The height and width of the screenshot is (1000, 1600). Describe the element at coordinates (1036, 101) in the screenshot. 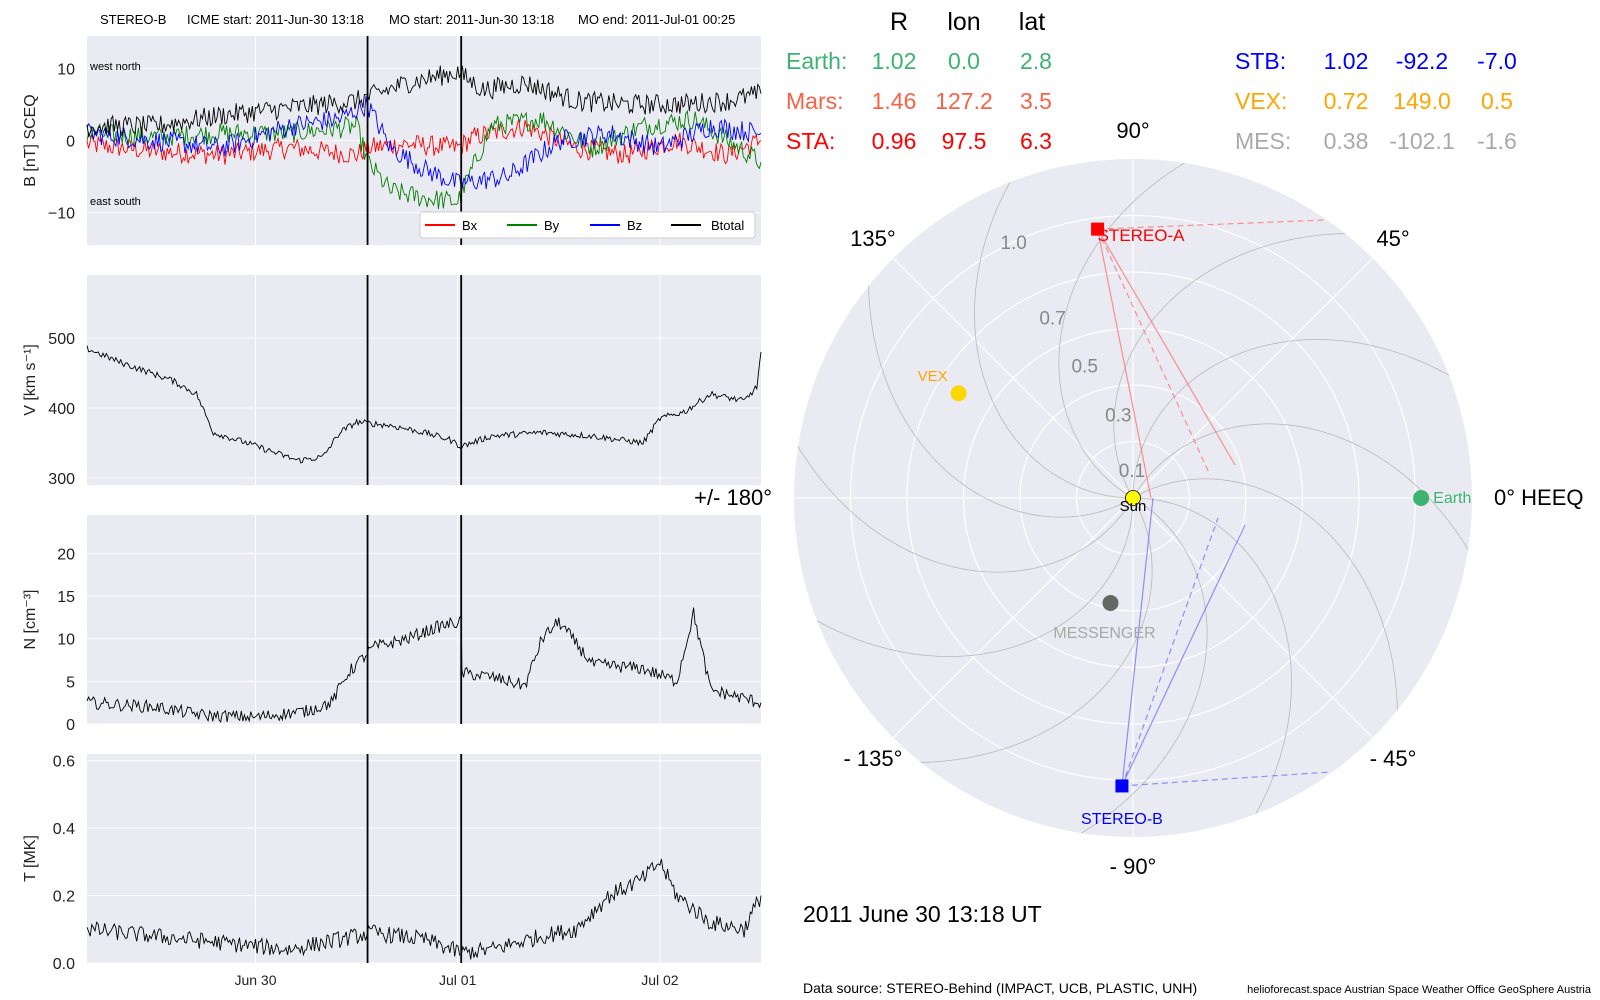

I see `table-left-lat: 3.5` at that location.